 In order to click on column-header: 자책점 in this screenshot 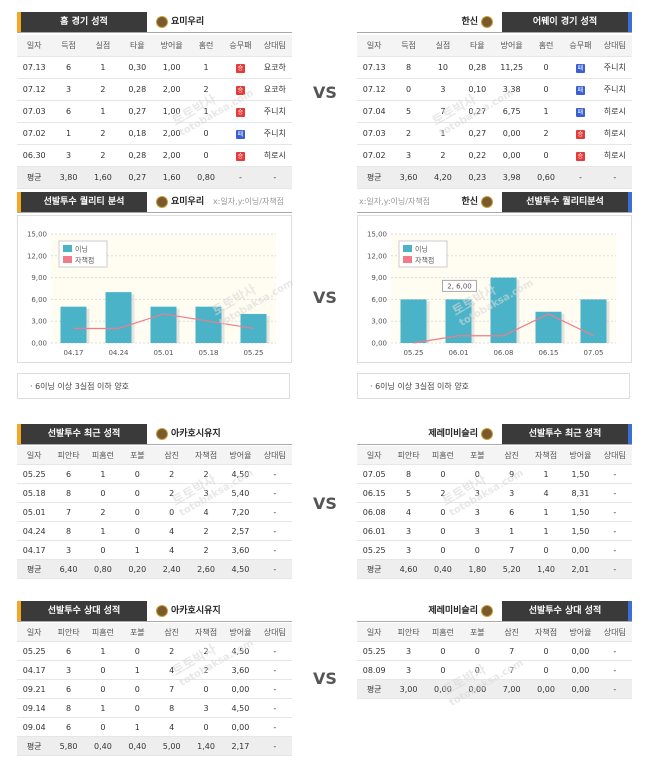, I will do `click(546, 632)`.